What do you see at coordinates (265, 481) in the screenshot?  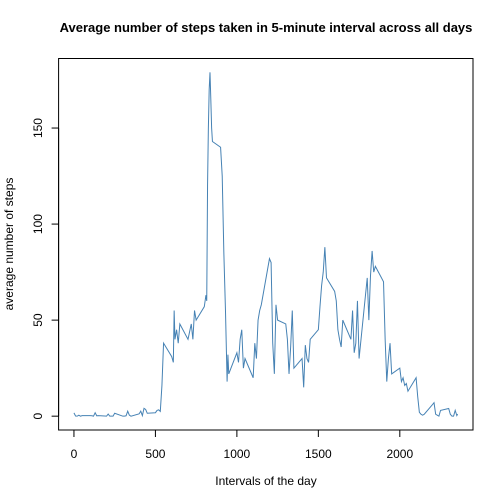 I see `x-axis-label: Intervals of the day` at bounding box center [265, 481].